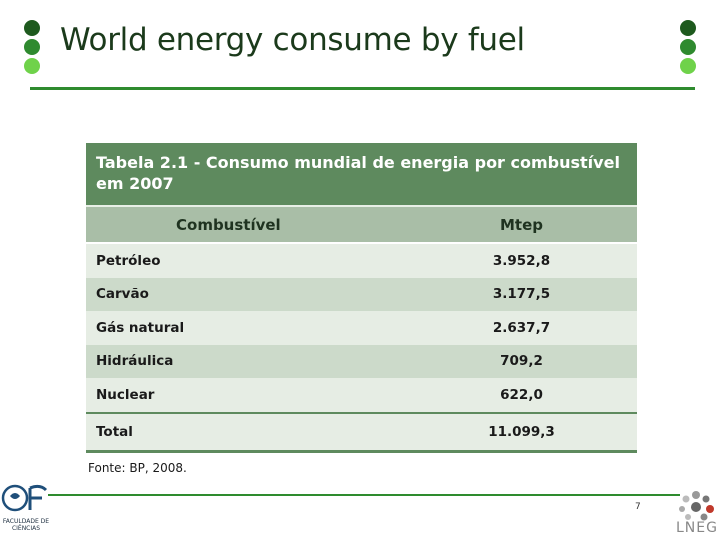  I want to click on header-fuel: Combustível, so click(228, 224).